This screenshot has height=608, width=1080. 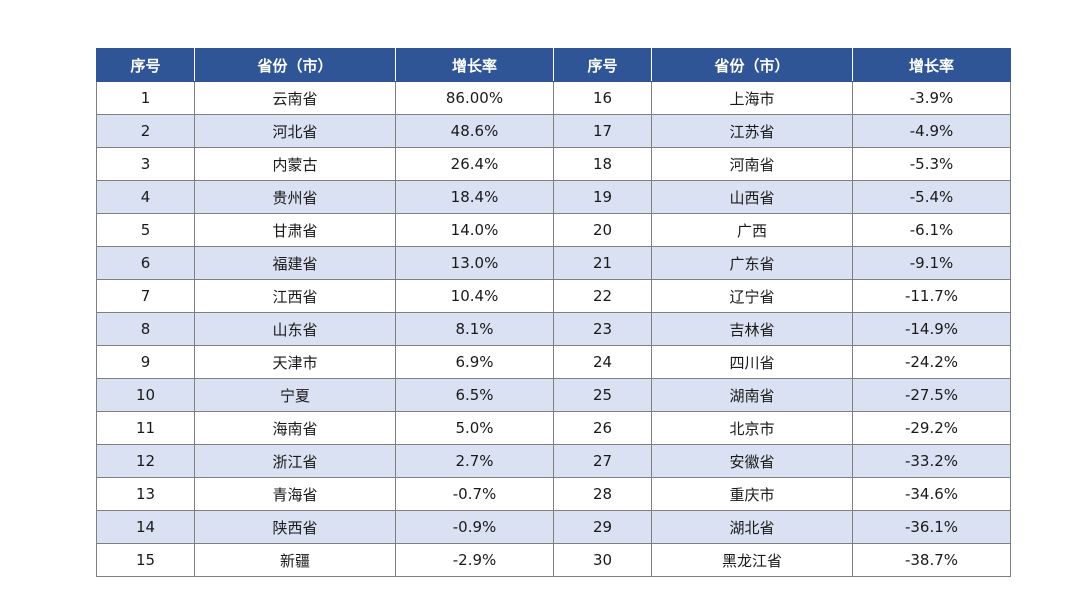 I want to click on cell-province: 吉林省, so click(x=752, y=329).